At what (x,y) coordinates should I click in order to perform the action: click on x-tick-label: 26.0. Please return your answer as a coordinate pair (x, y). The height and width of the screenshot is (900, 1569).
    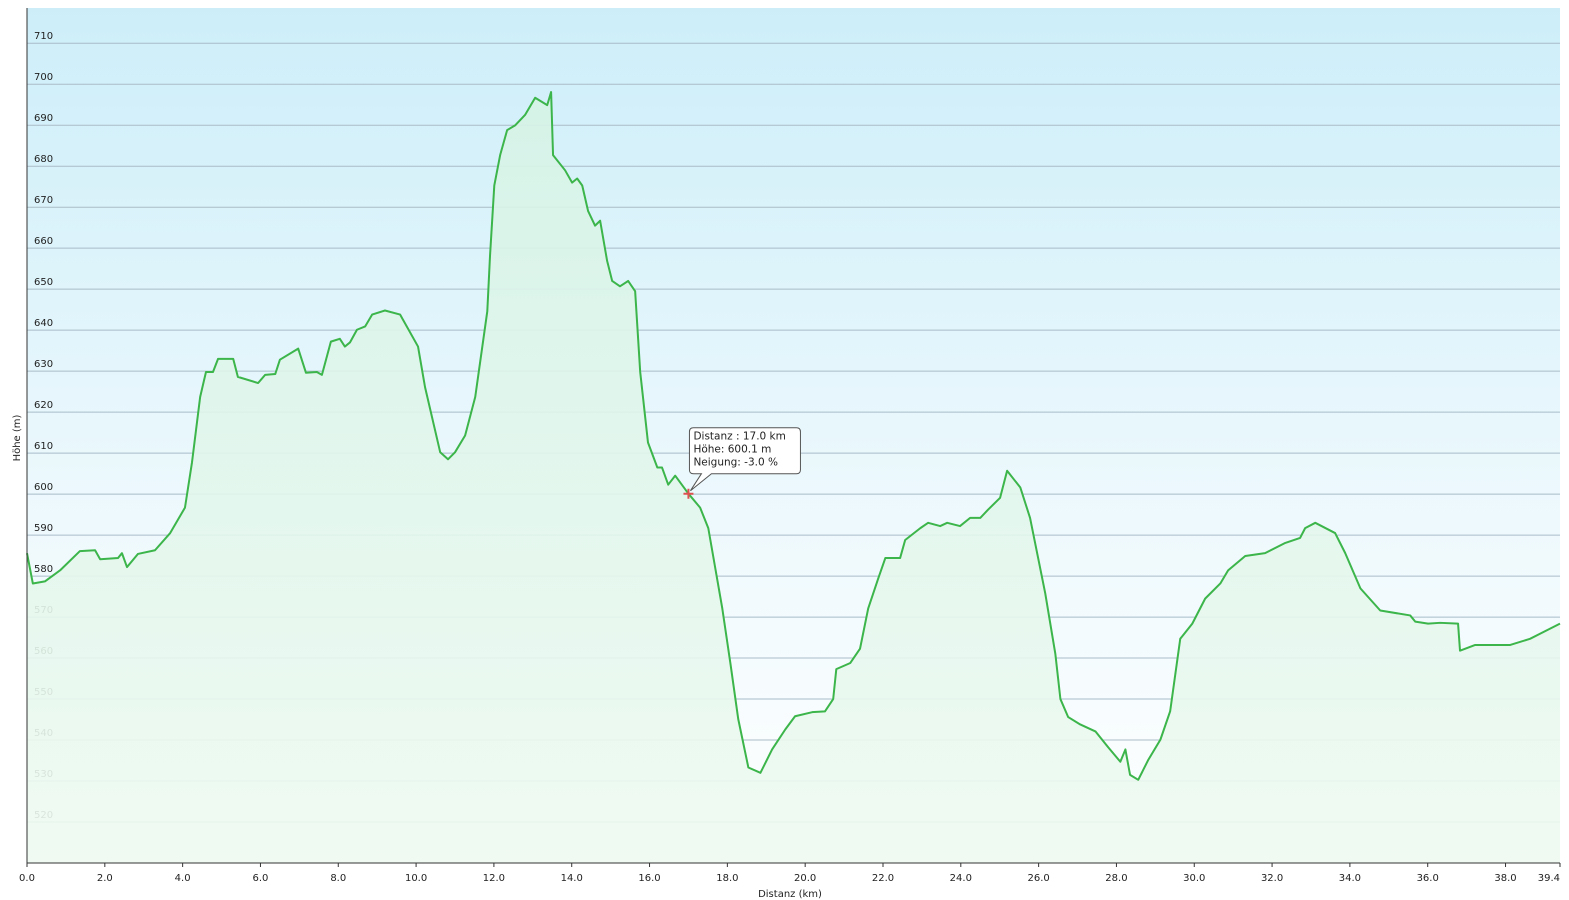
    Looking at the image, I should click on (1038, 878).